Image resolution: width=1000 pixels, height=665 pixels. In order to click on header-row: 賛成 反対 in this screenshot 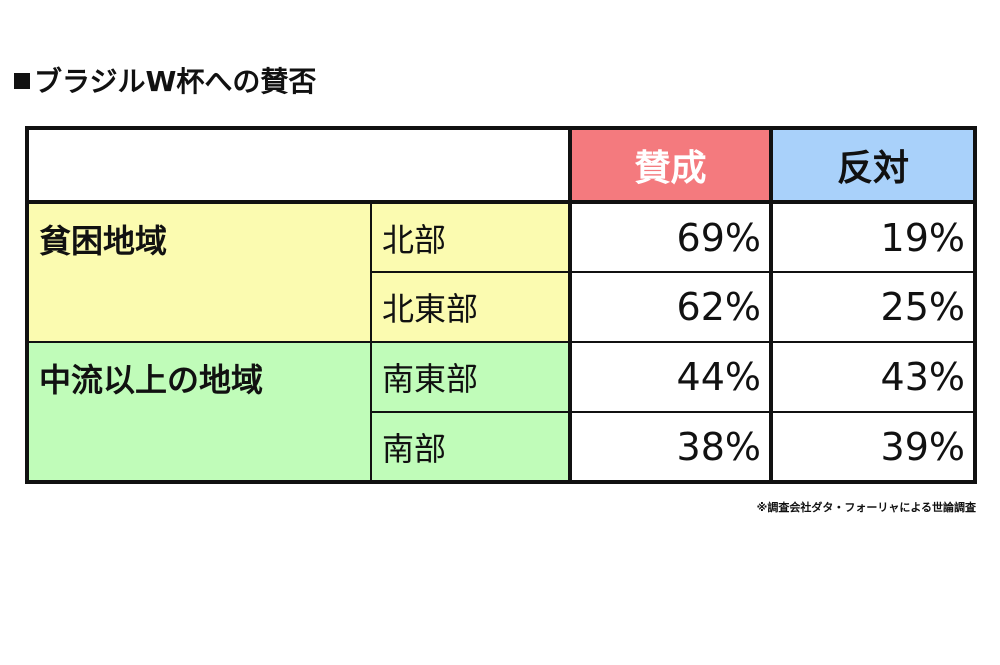, I will do `click(501, 165)`.